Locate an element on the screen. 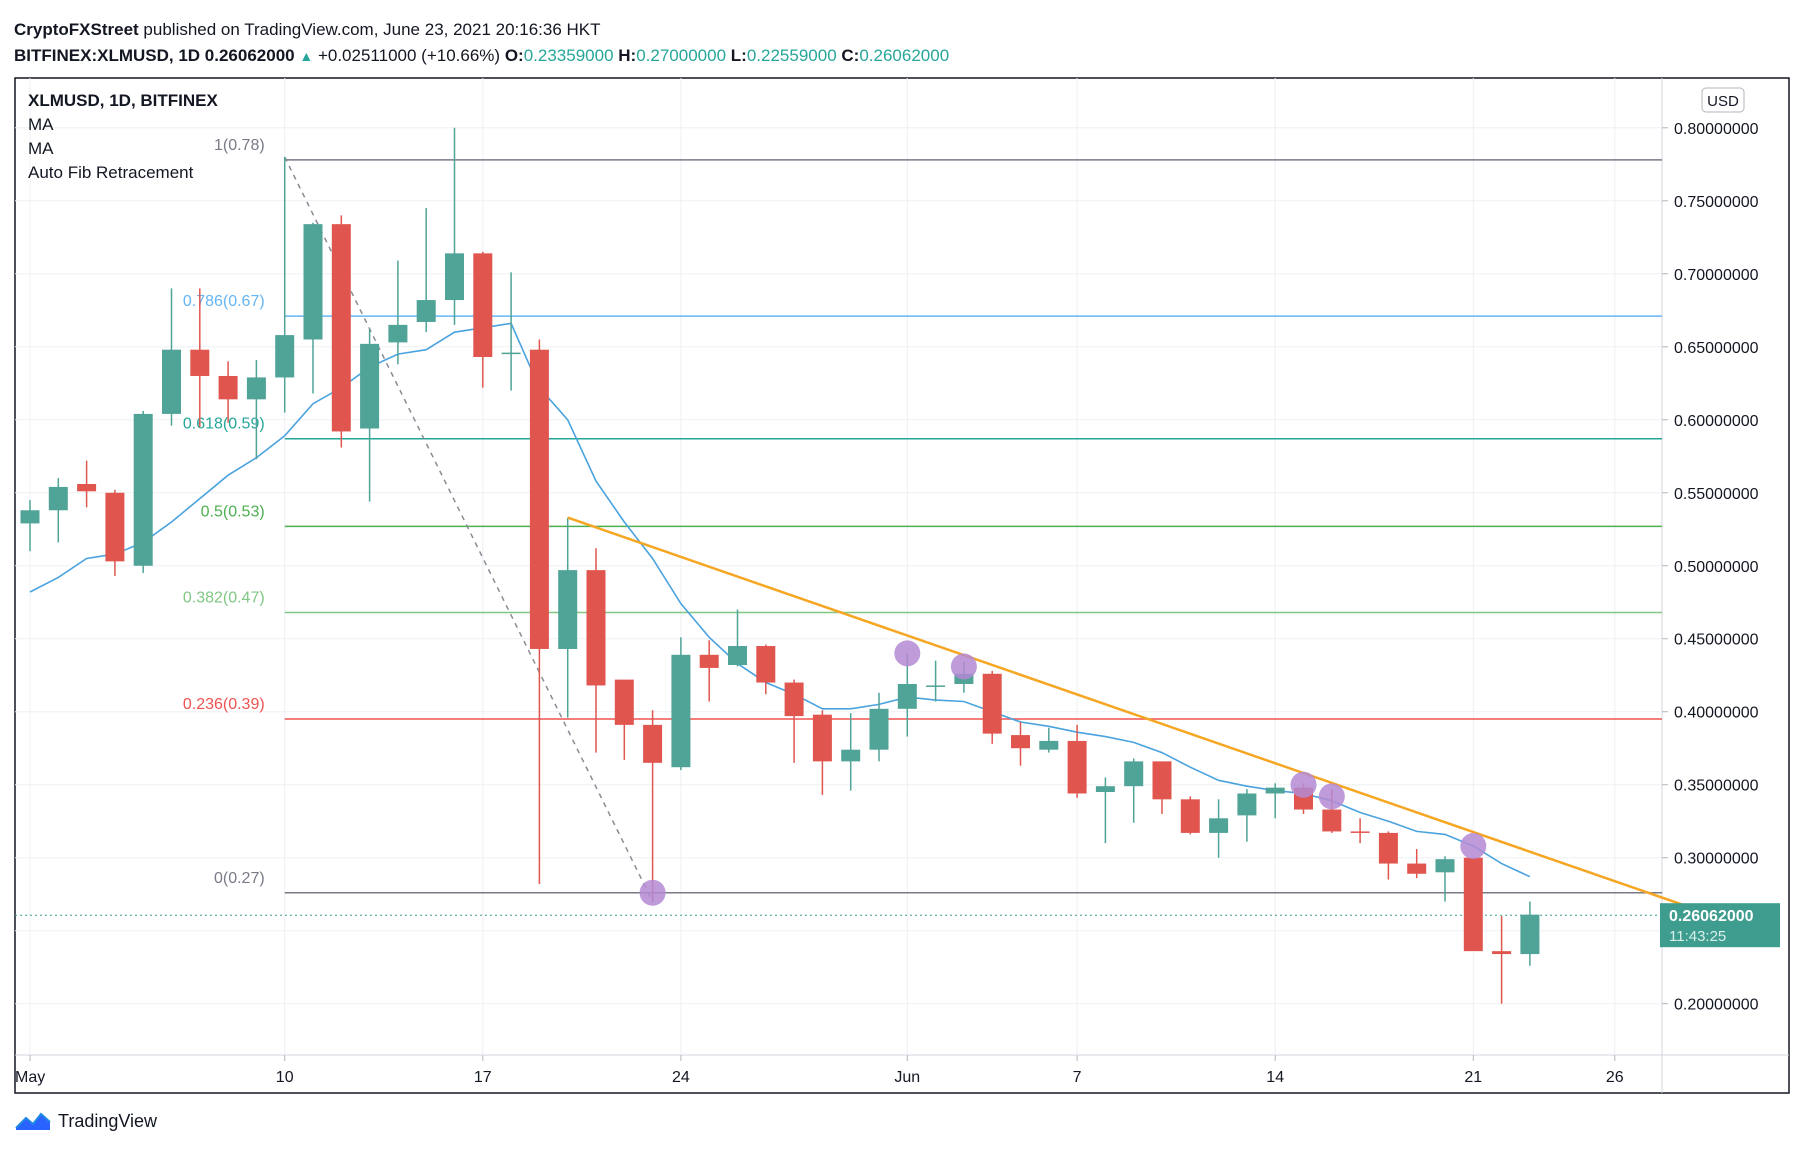 The image size is (1802, 1166). fib-level-label: 1(0.78) is located at coordinates (239, 145).